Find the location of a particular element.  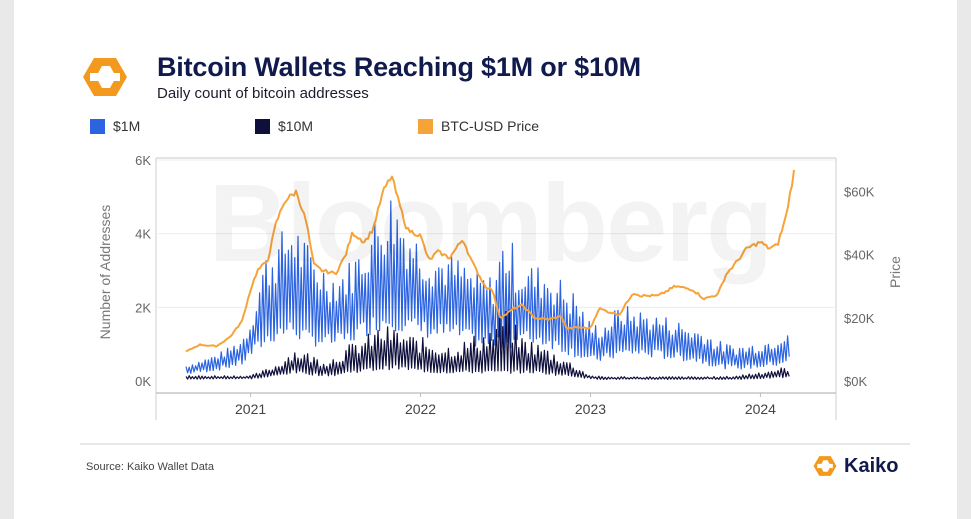

series-line-10m is located at coordinates (487, 344).